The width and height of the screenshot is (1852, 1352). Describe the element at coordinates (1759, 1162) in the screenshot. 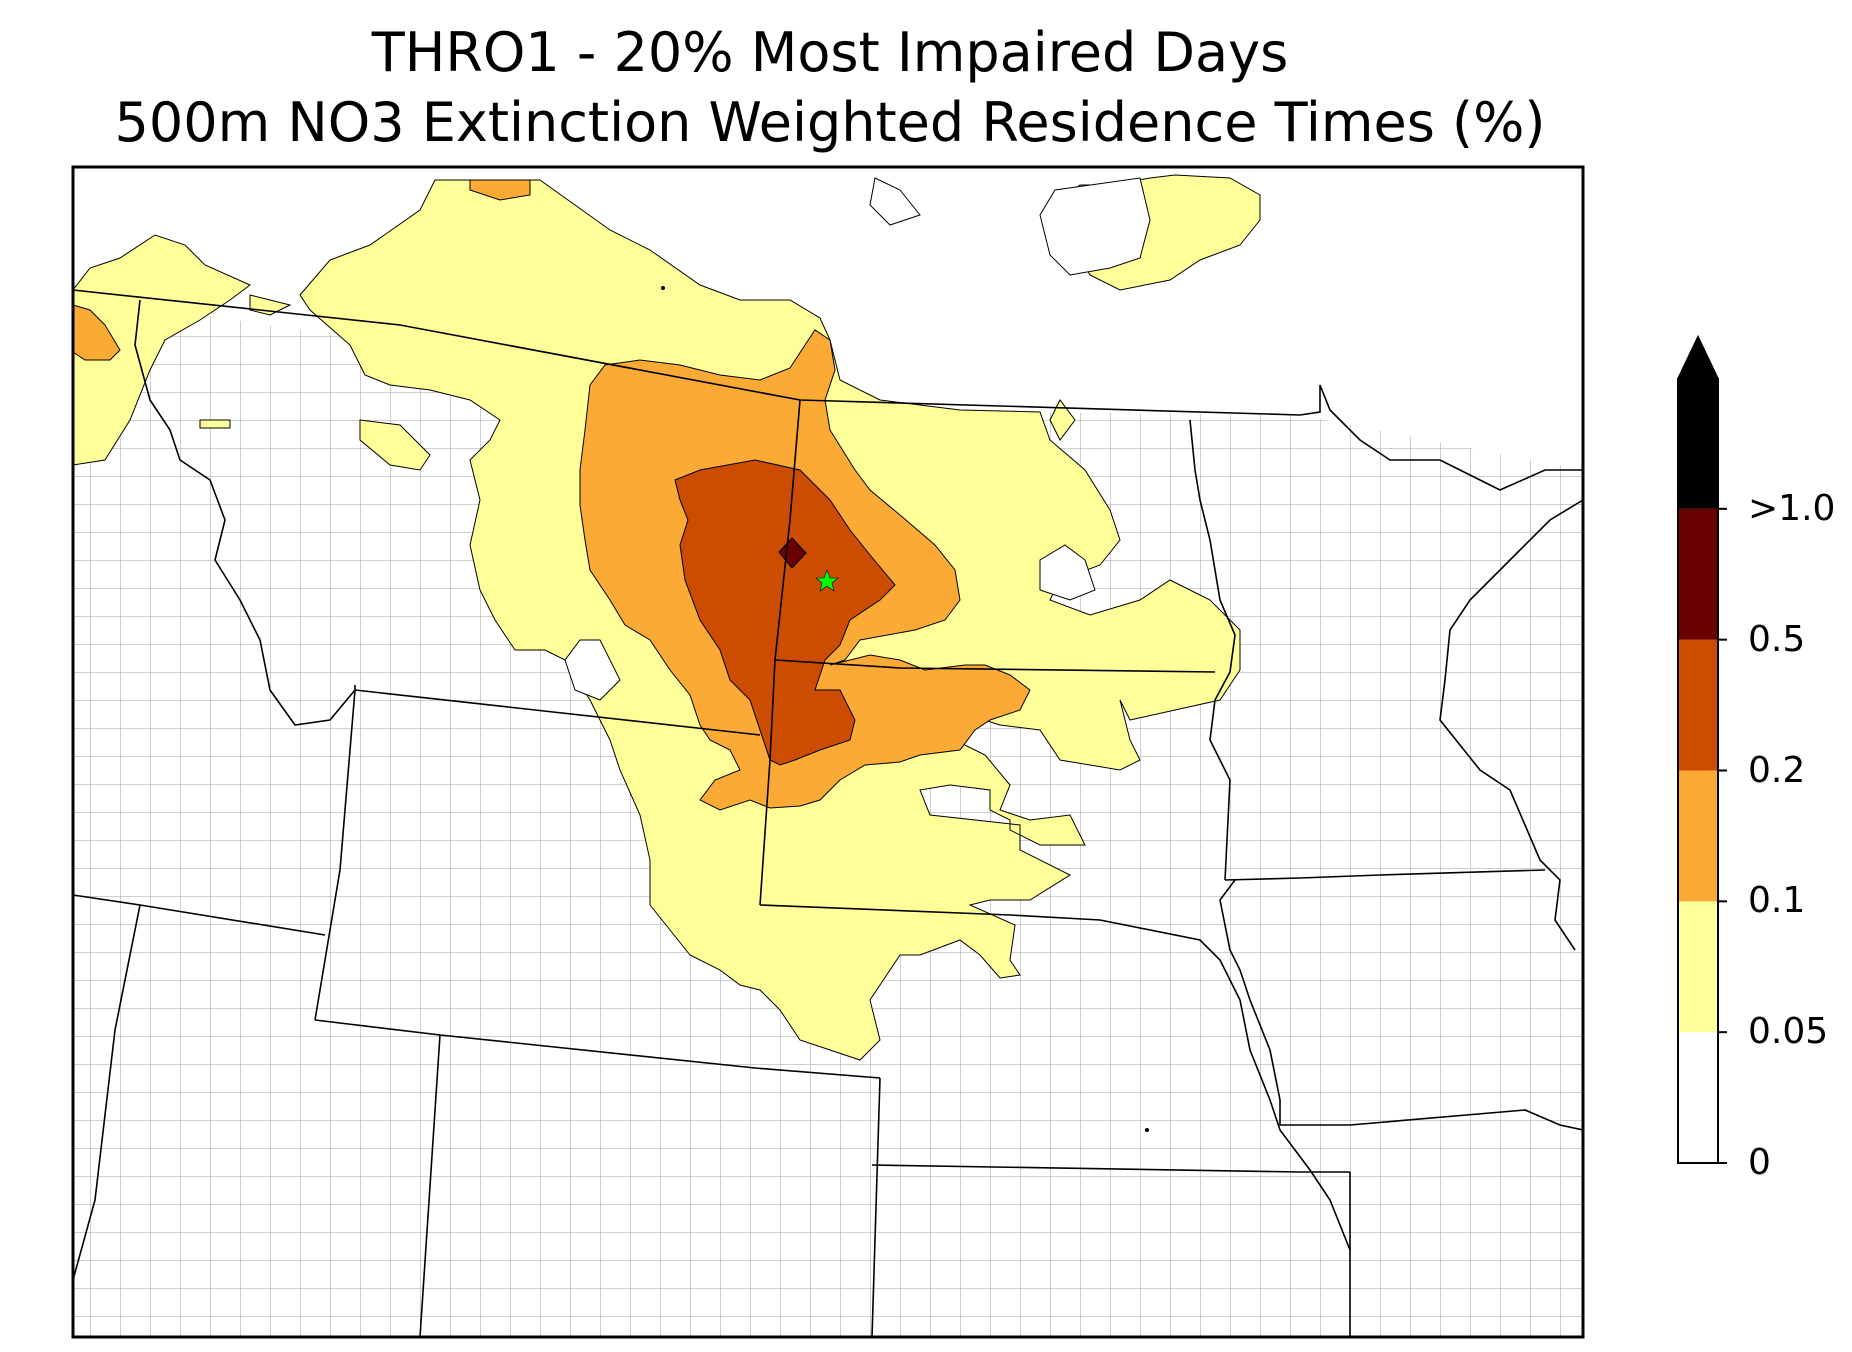

I see `colorbar-tick-label: 0` at that location.